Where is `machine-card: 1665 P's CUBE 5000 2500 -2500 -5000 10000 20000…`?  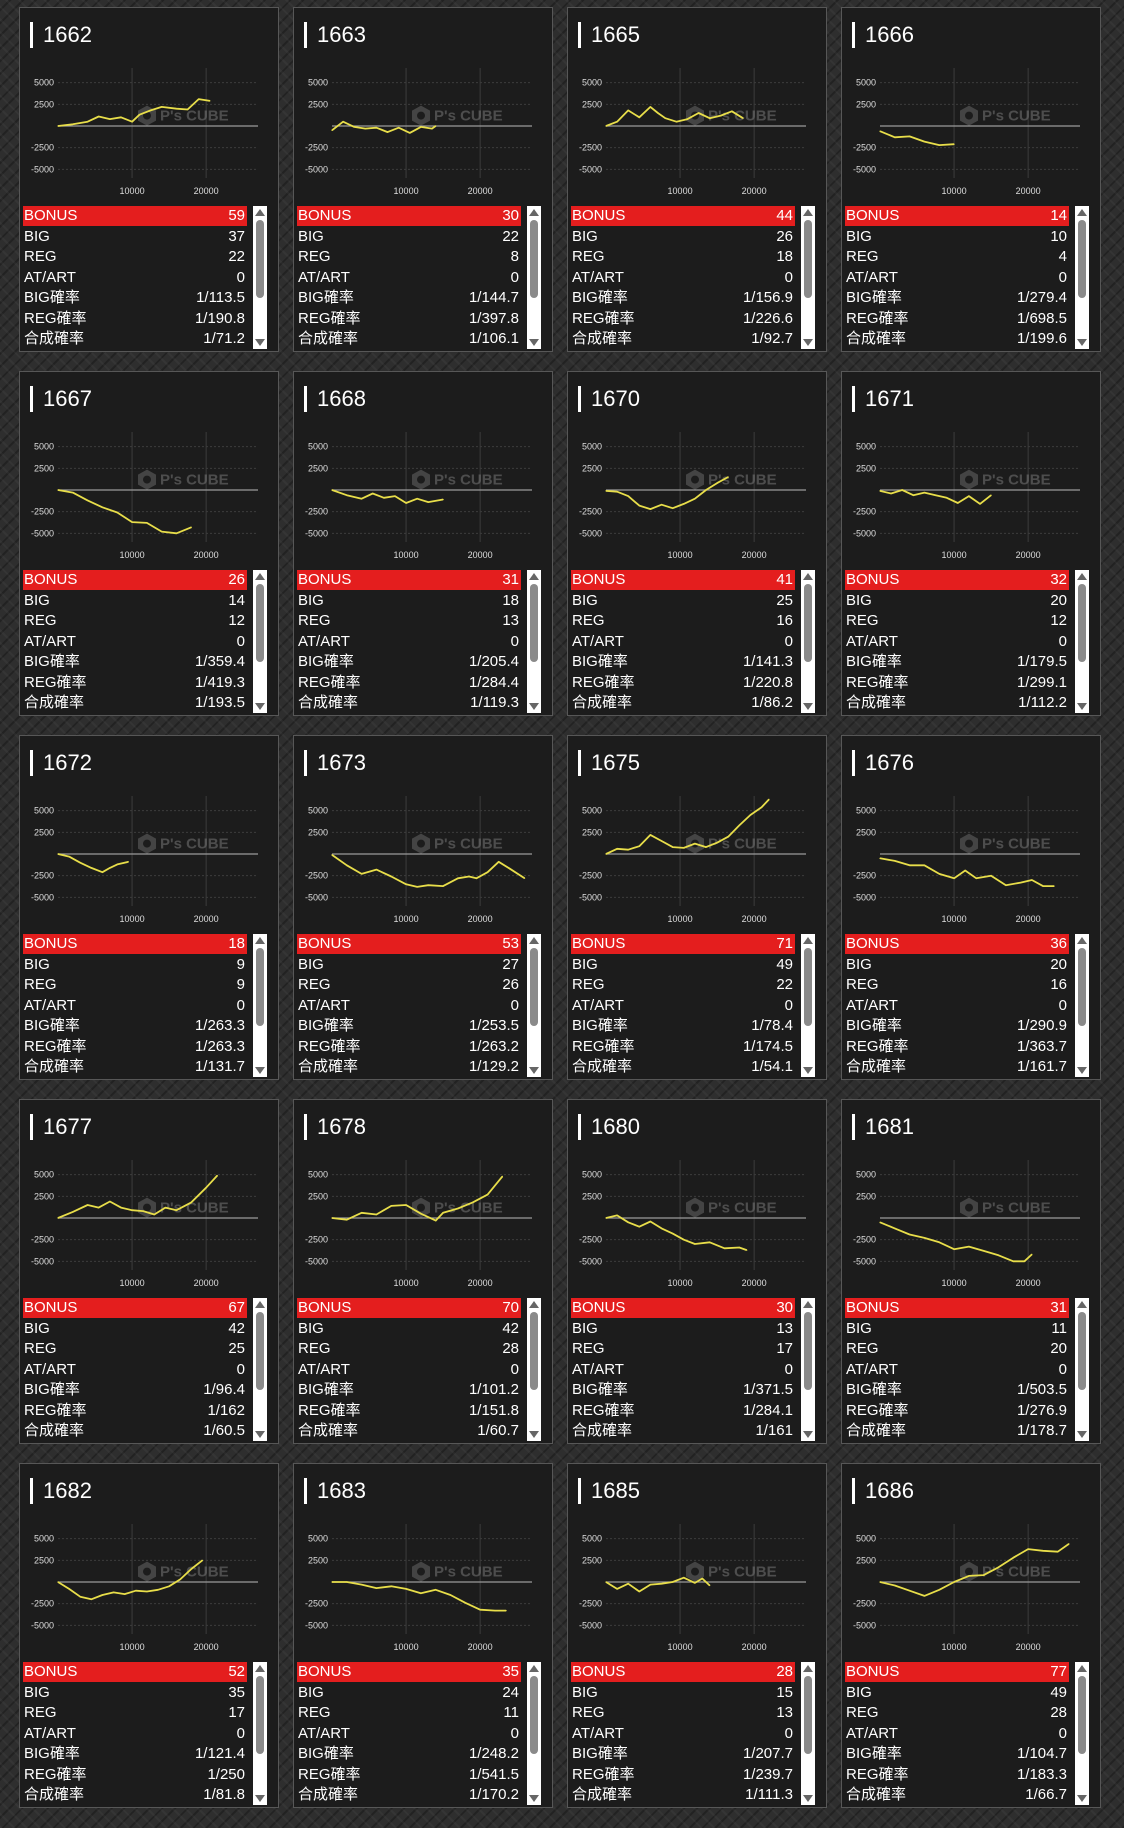 machine-card: 1665 P's CUBE 5000 2500 -2500 -5000 10000 20000… is located at coordinates (697, 179).